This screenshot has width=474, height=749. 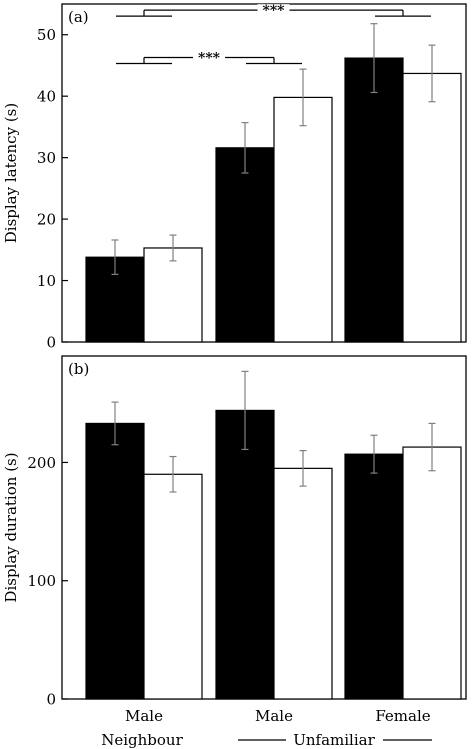 What do you see at coordinates (402, 716) in the screenshot?
I see `x-tick-label: Female` at bounding box center [402, 716].